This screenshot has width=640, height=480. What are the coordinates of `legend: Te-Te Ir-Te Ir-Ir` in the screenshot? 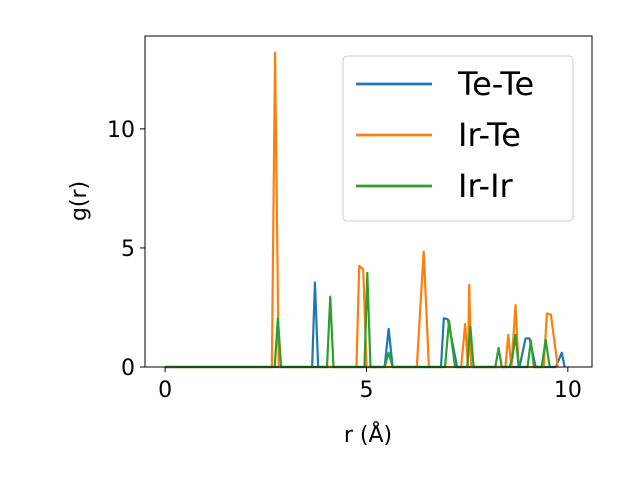 It's located at (458, 138).